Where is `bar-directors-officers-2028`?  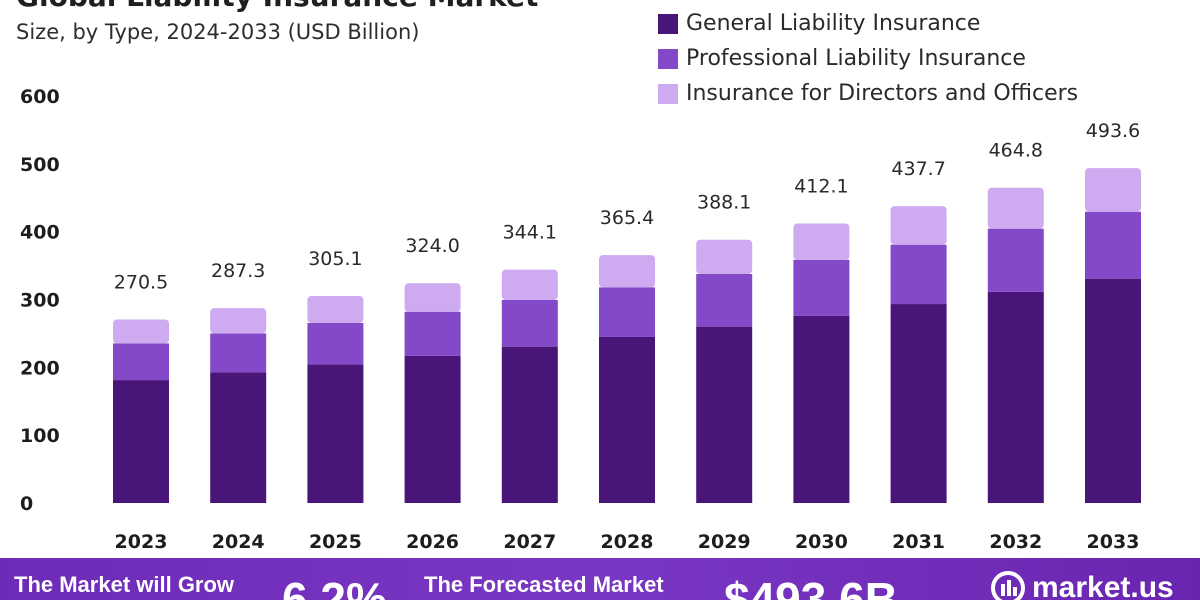 bar-directors-officers-2028 is located at coordinates (627, 271).